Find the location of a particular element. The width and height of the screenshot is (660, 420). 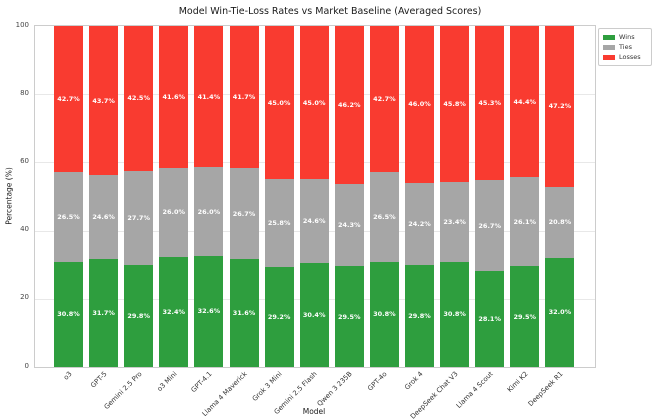

bar-label: 46.2% is located at coordinates (349, 104).